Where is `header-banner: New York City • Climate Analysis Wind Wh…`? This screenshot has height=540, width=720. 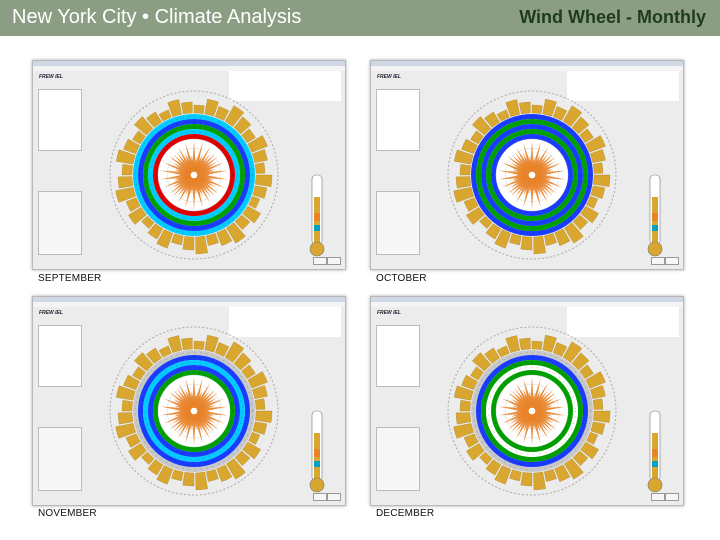 header-banner: New York City • Climate Analysis Wind Wh… is located at coordinates (360, 18).